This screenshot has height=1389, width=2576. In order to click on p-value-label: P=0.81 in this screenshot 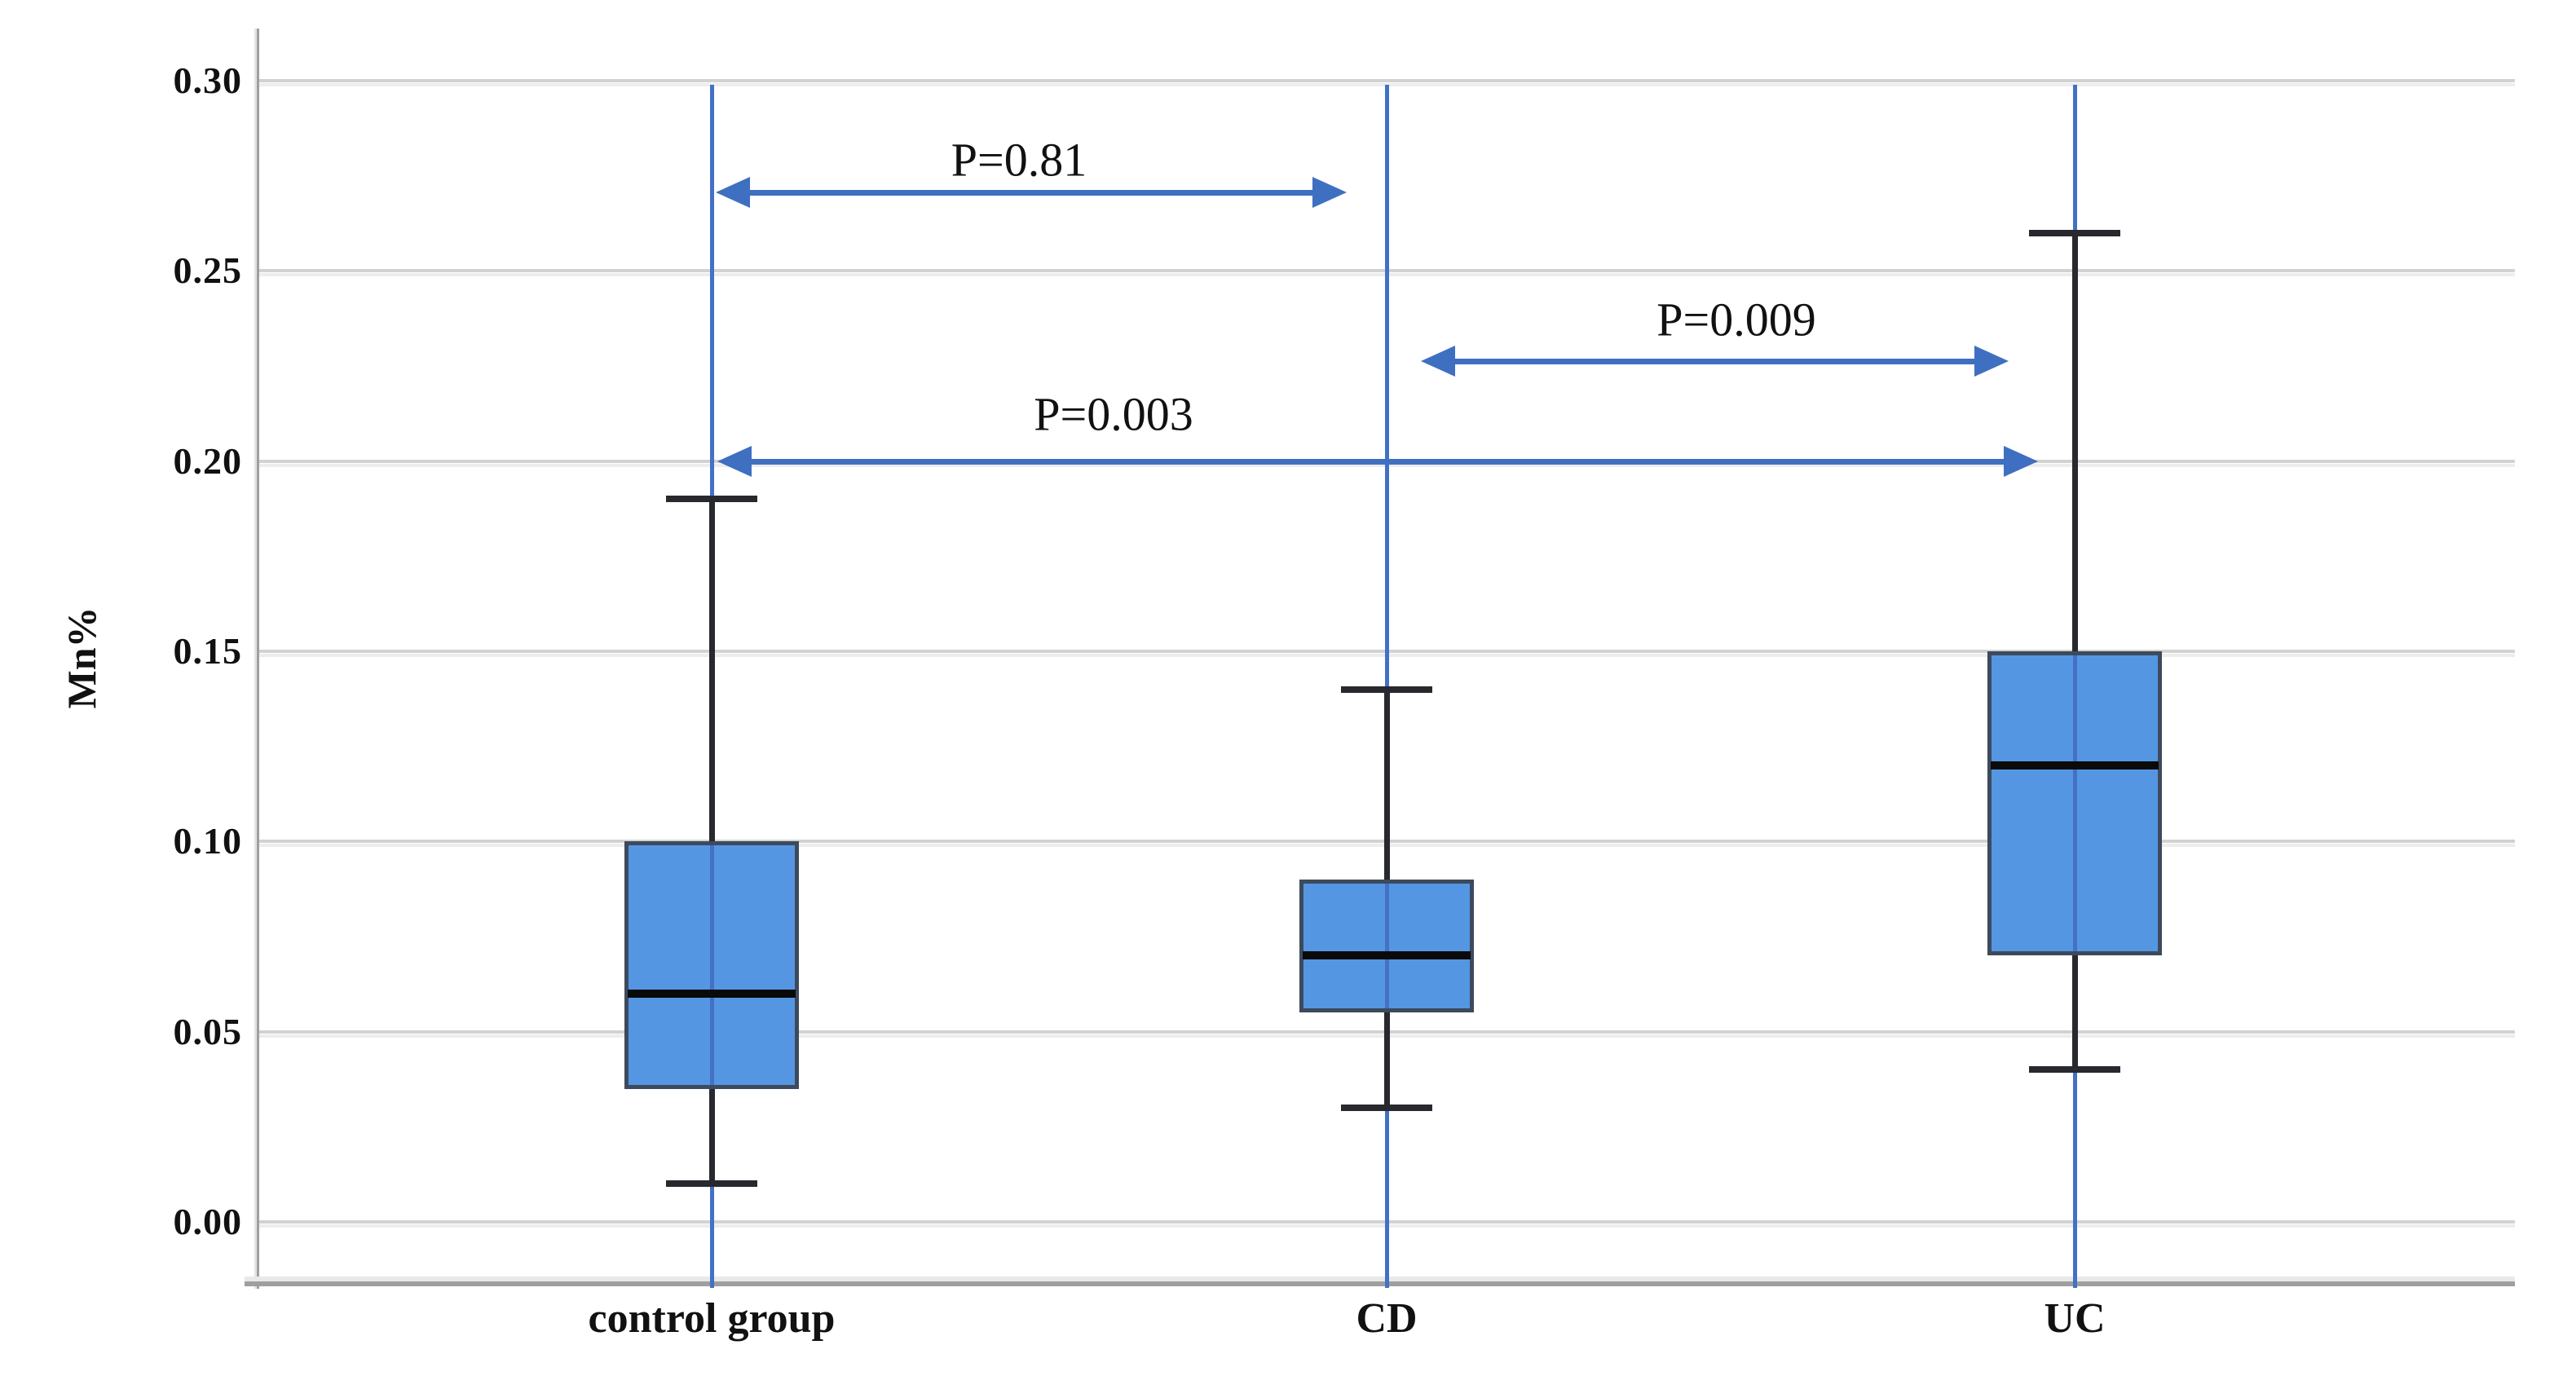, I will do `click(1019, 160)`.